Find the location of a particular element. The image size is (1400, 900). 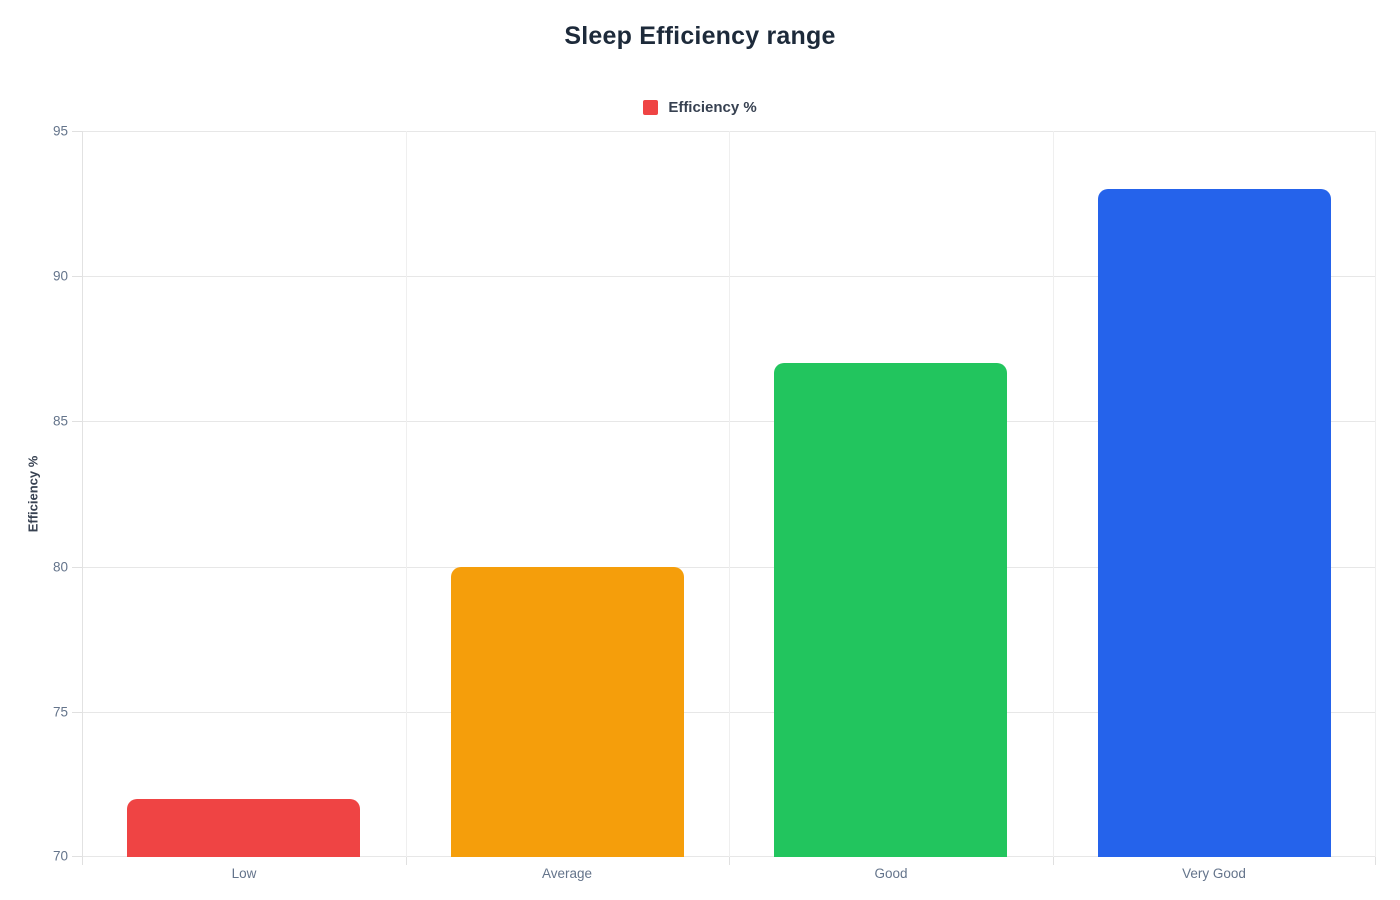

legend-label: Efficiency % is located at coordinates (712, 107).